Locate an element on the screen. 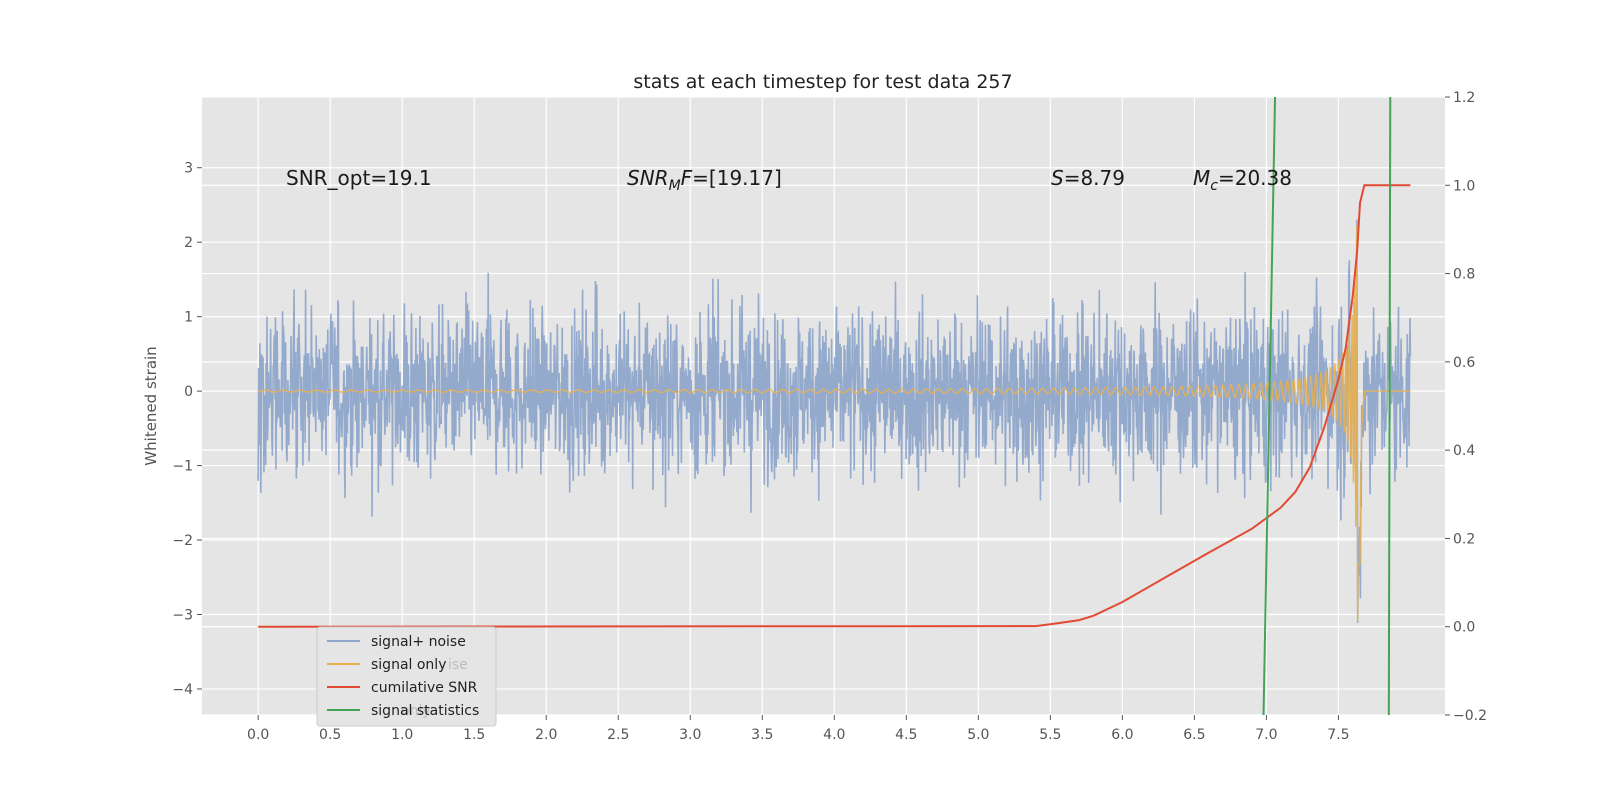 Image resolution: width=1600 pixels, height=800 pixels. y-left-tick-label: 3 is located at coordinates (188, 169).